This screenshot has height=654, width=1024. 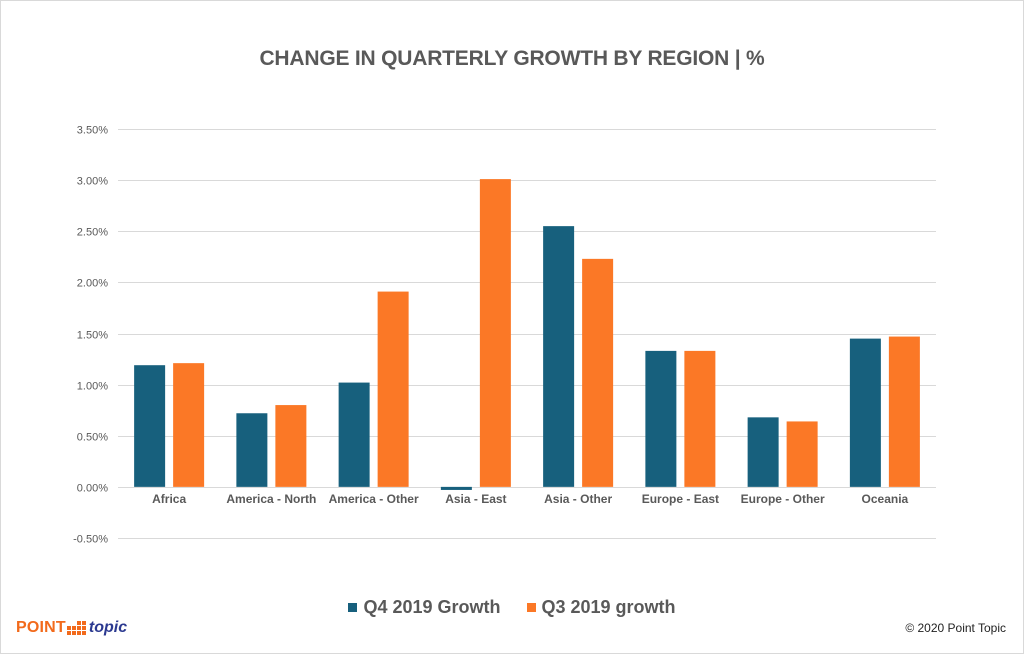 I want to click on chart-title: CHANGE IN QUARTERLY GROWTH BY REGION | %, so click(x=512, y=58).